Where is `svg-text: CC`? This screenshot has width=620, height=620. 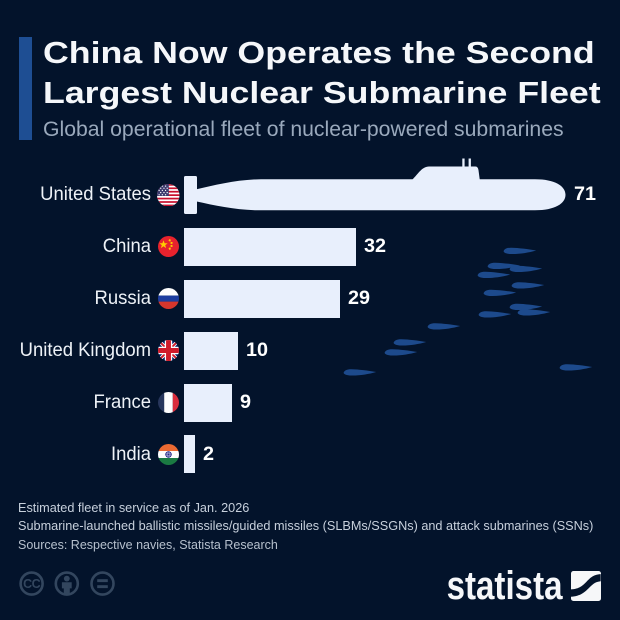 svg-text: CC is located at coordinates (32, 584).